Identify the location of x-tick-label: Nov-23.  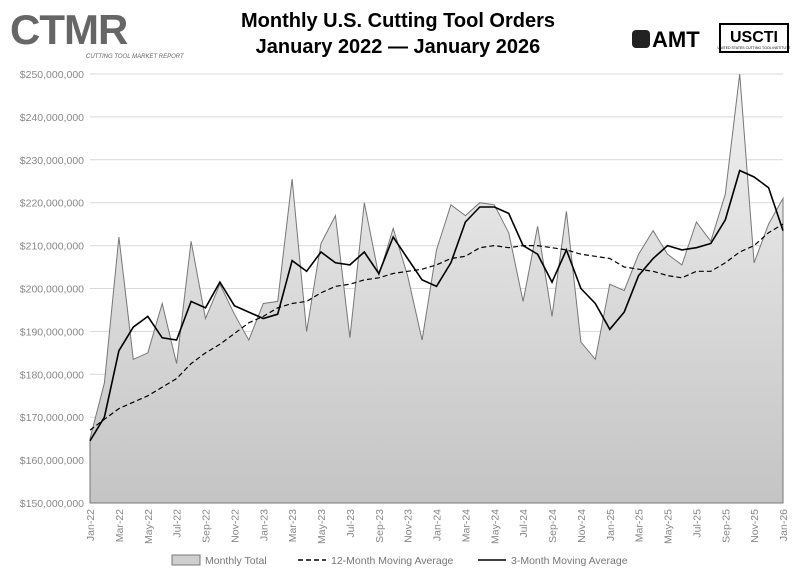
(409, 526).